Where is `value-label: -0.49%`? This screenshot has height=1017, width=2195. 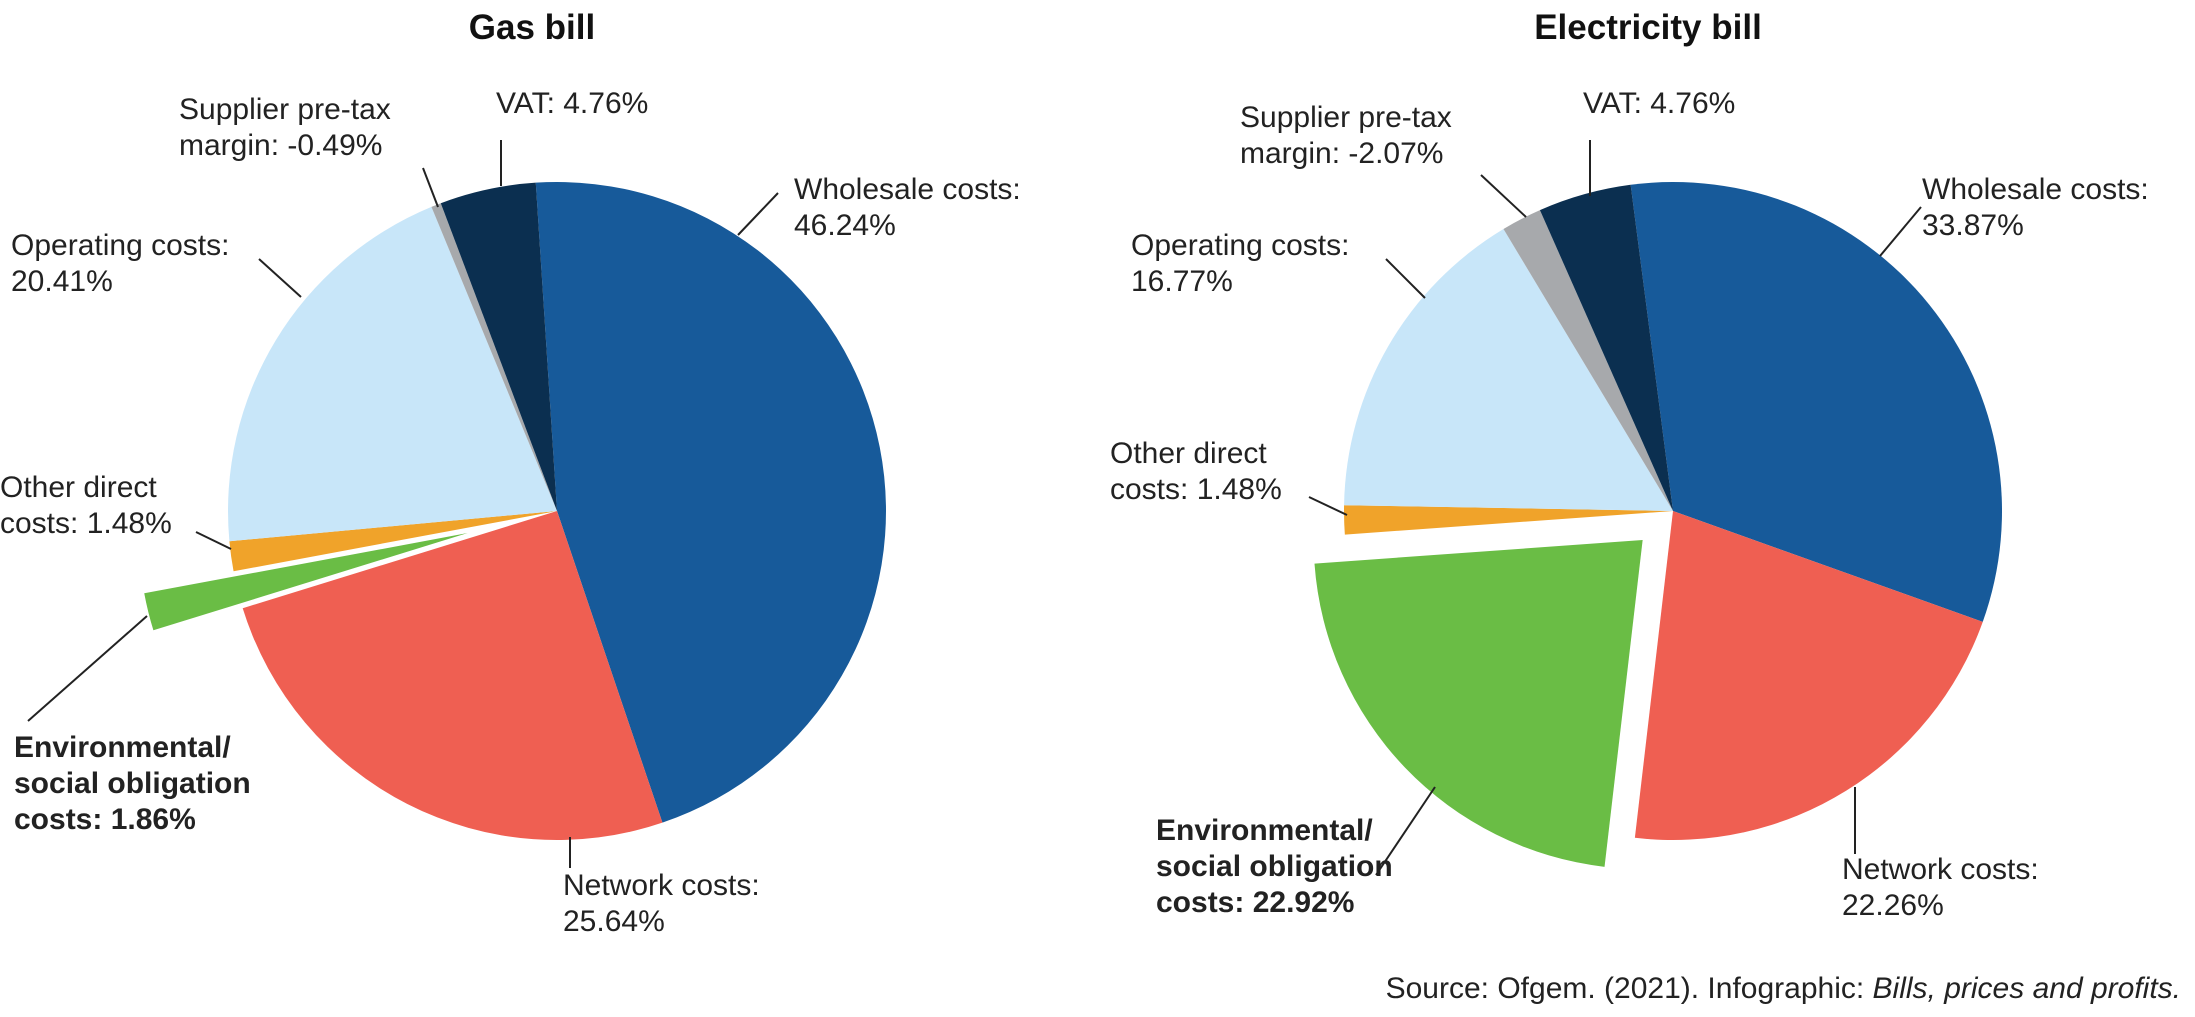
value-label: -0.49% is located at coordinates (335, 145).